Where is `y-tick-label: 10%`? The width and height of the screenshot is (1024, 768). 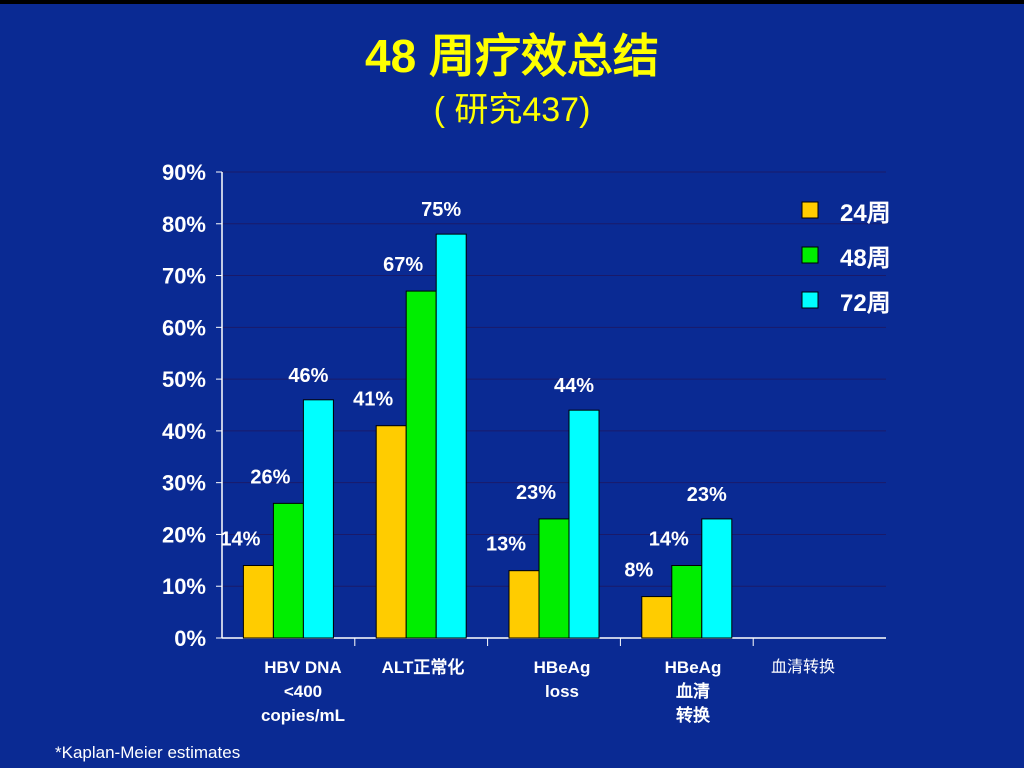 y-tick-label: 10% is located at coordinates (184, 586).